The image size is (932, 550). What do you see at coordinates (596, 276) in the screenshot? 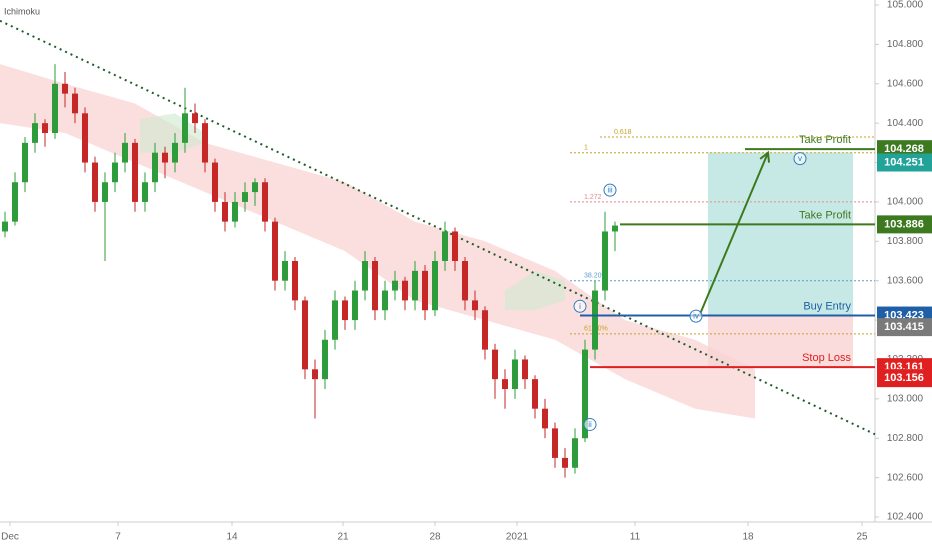
I see `fib-label: 38.20%` at bounding box center [596, 276].